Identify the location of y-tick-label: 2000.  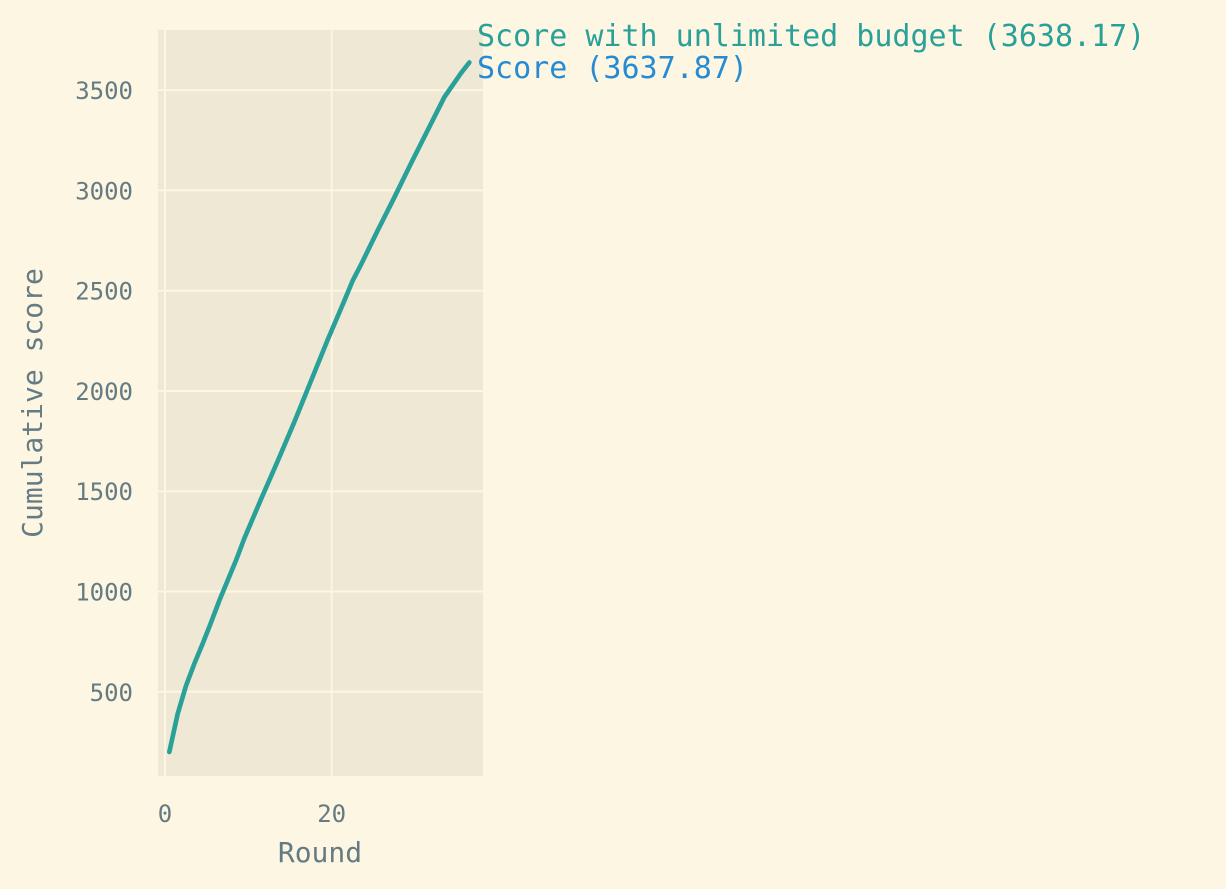
(104, 392).